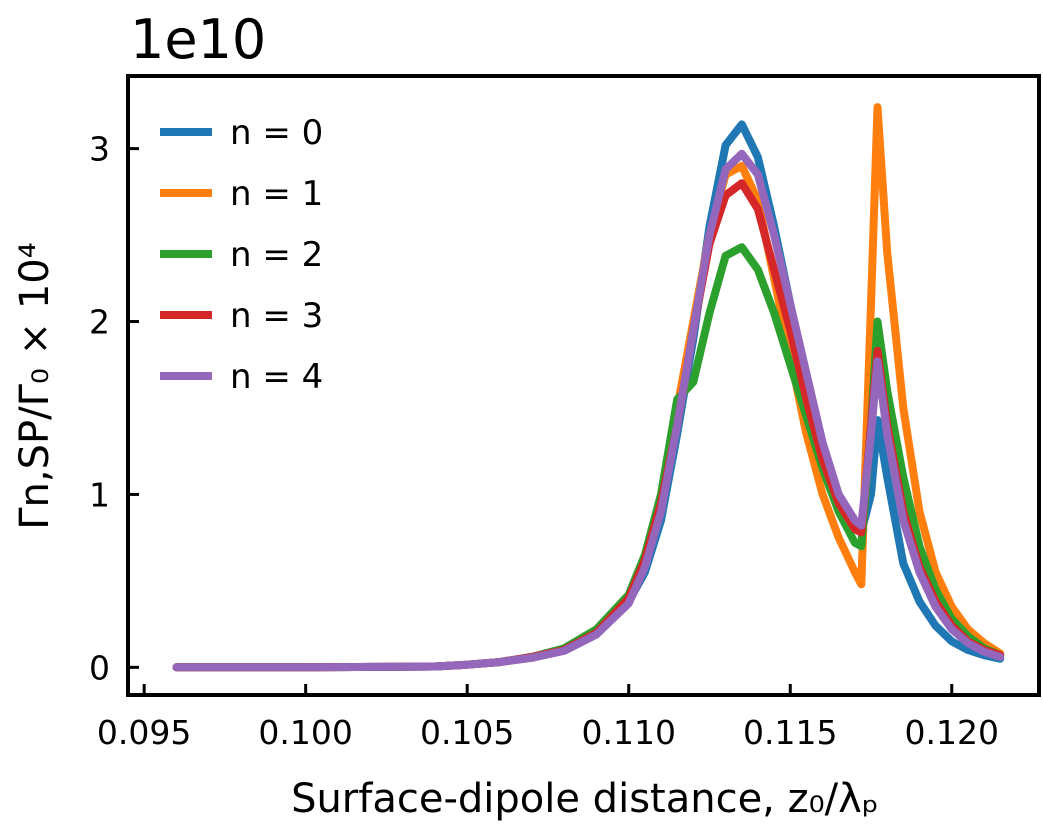 This screenshot has height=834, width=1043. Describe the element at coordinates (585, 799) in the screenshot. I see `x-axis-label: Surface-dipole distance, z₀/λₚ` at that location.